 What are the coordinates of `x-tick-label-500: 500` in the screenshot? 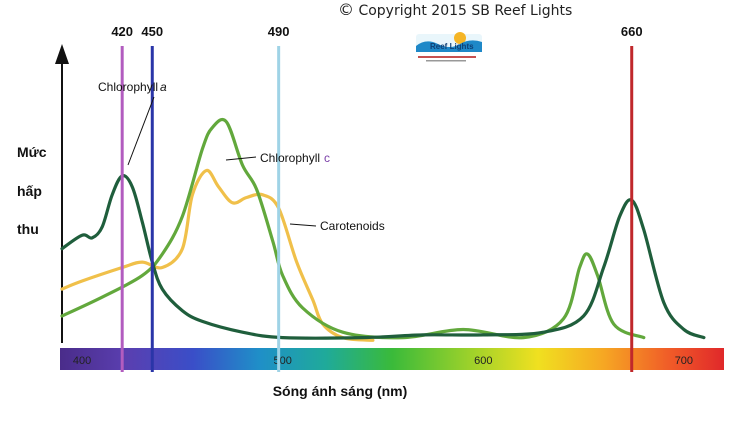 It's located at (282, 361).